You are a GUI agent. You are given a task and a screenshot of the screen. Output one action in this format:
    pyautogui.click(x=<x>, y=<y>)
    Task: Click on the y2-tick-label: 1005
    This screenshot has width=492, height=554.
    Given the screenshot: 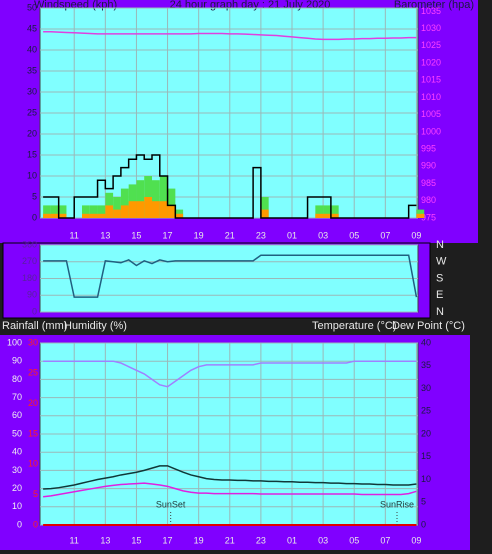 What is the action you would take?
    pyautogui.click(x=431, y=114)
    